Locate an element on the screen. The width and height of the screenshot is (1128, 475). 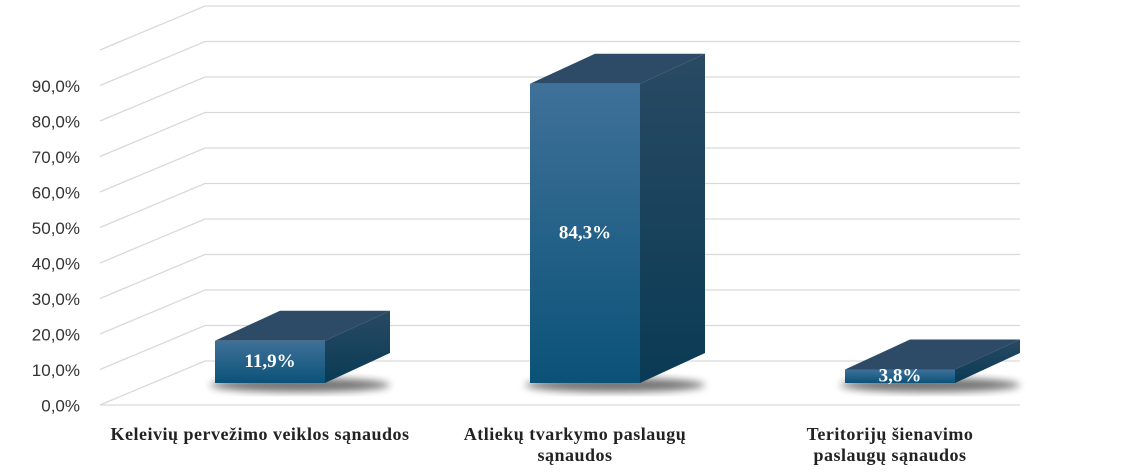
data-label: 84,3% is located at coordinates (585, 233).